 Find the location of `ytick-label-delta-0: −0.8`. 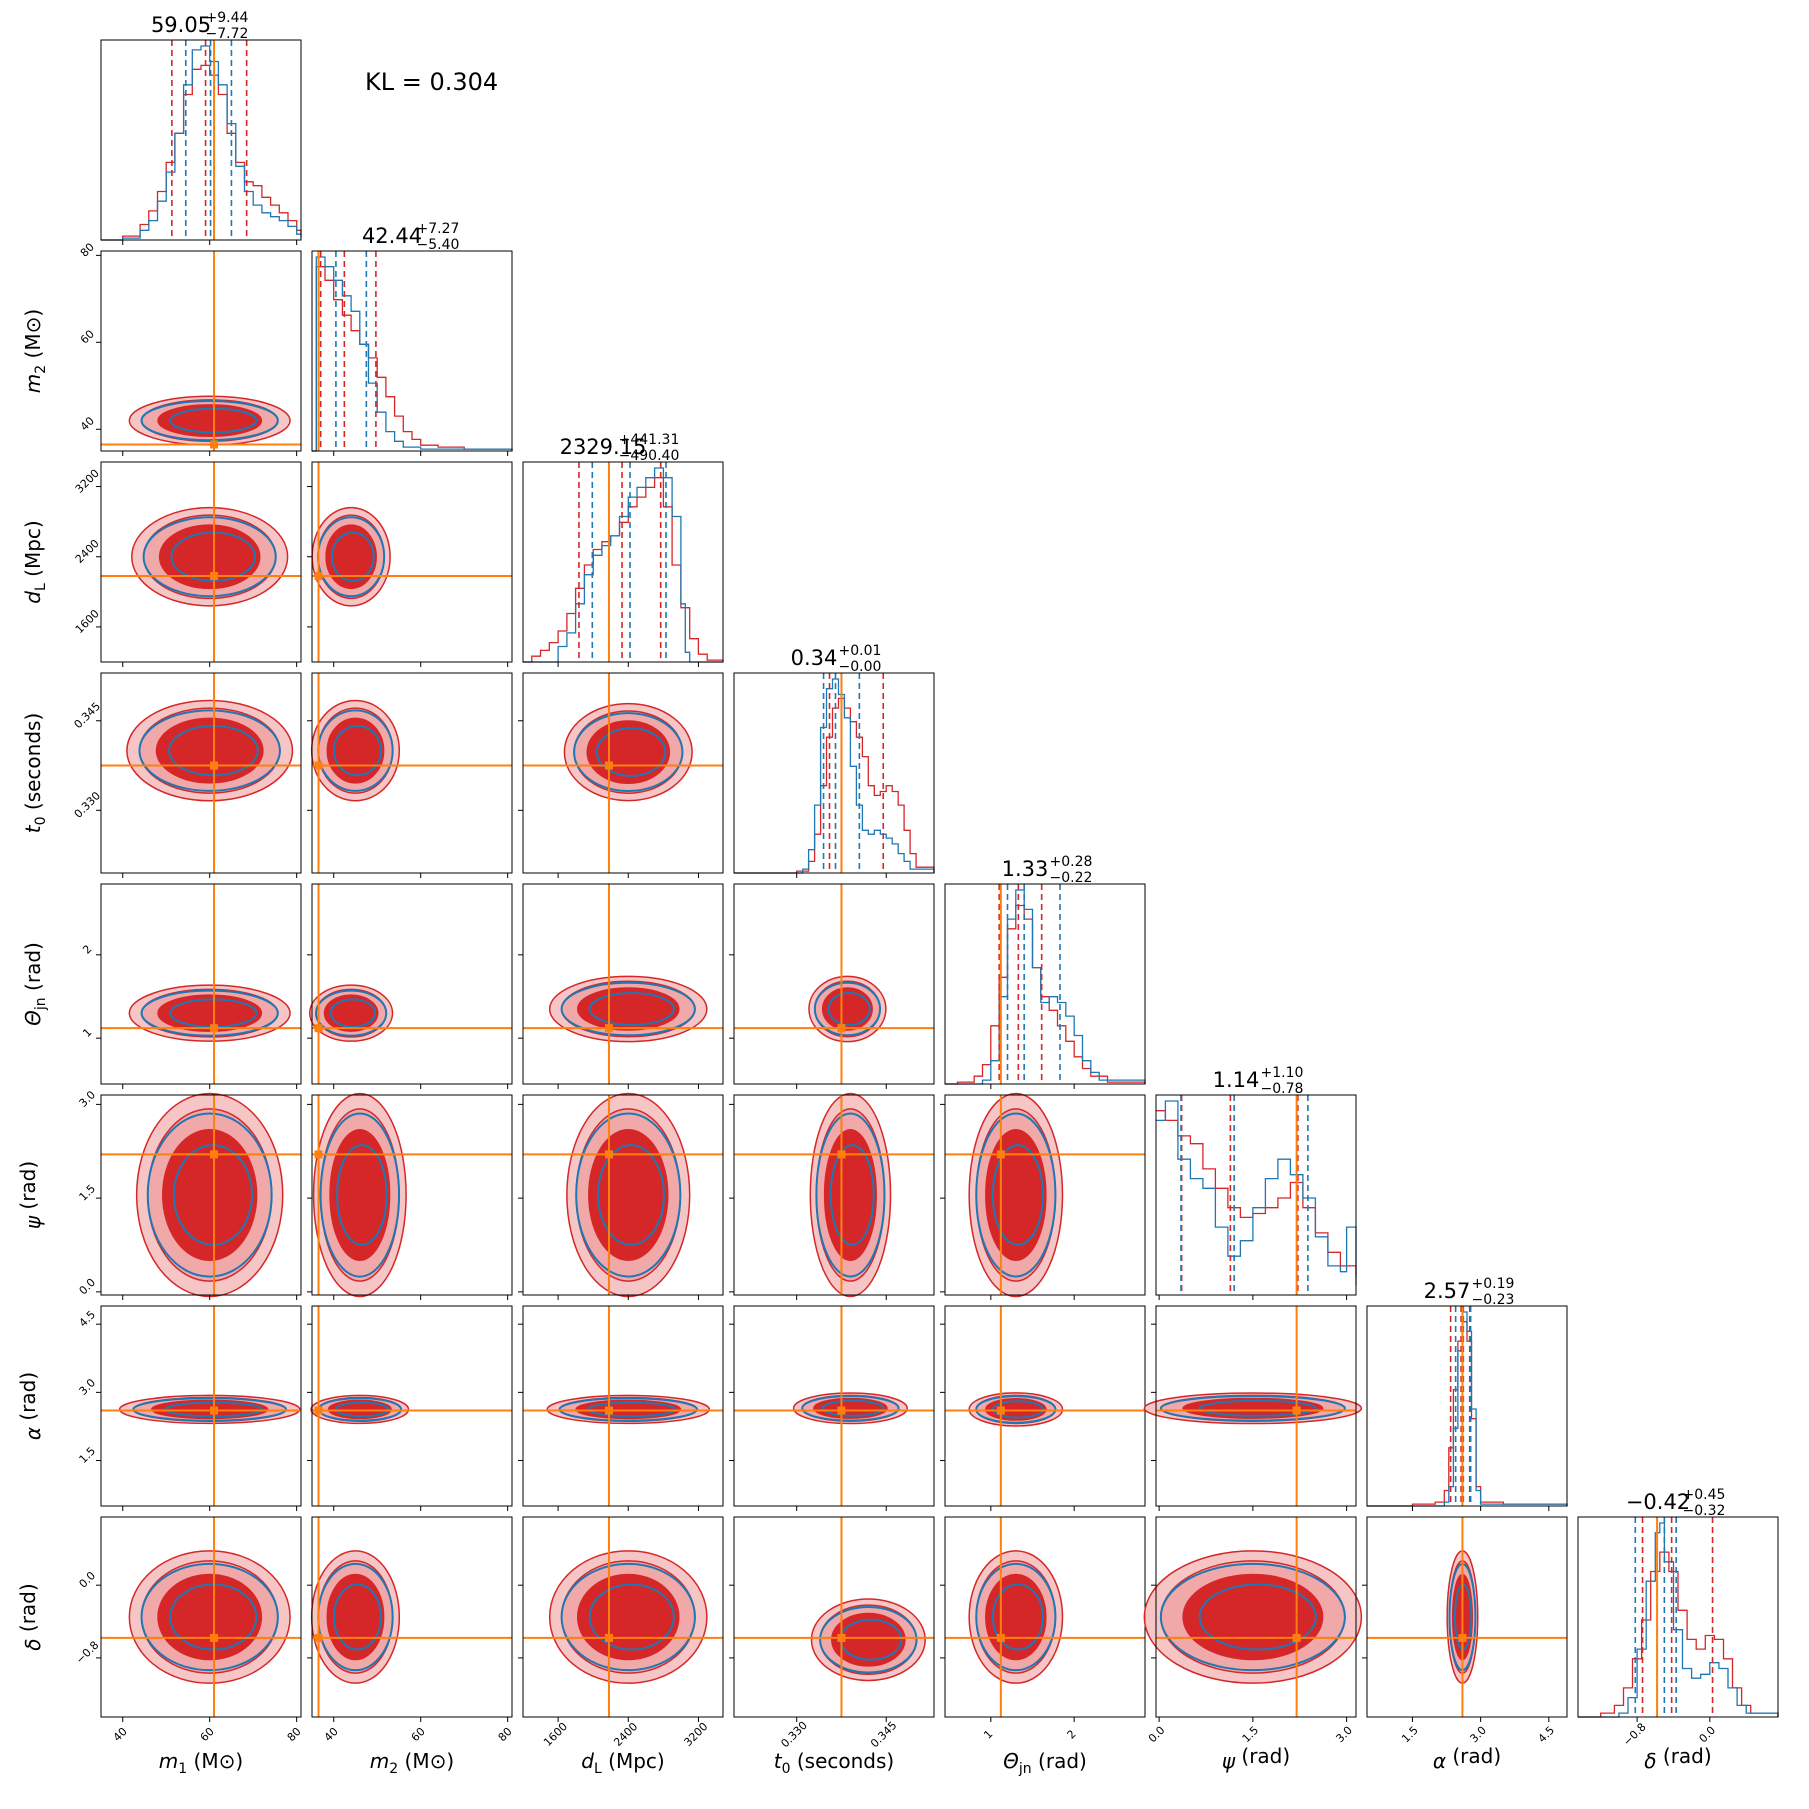

ytick-label-delta-0: −0.8 is located at coordinates (87, 1653).